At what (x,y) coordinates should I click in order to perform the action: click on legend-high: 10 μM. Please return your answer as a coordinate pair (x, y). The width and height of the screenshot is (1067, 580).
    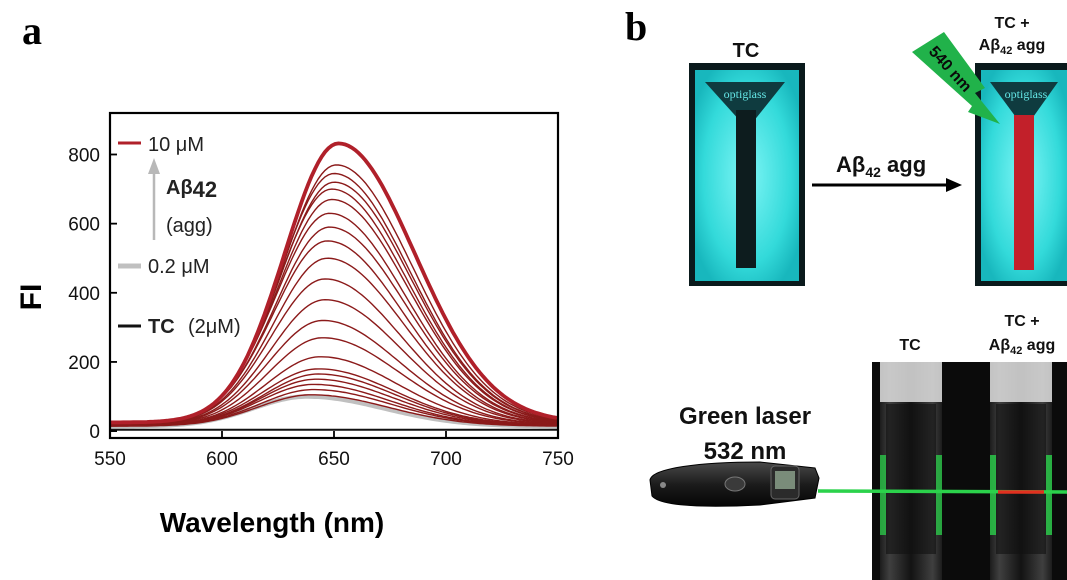
    Looking at the image, I should click on (176, 145).